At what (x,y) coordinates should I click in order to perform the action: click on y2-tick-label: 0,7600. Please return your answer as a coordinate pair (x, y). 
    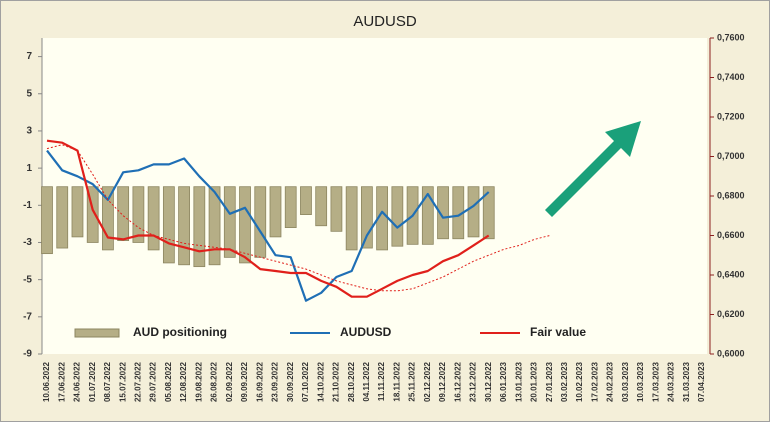
    Looking at the image, I should click on (731, 37).